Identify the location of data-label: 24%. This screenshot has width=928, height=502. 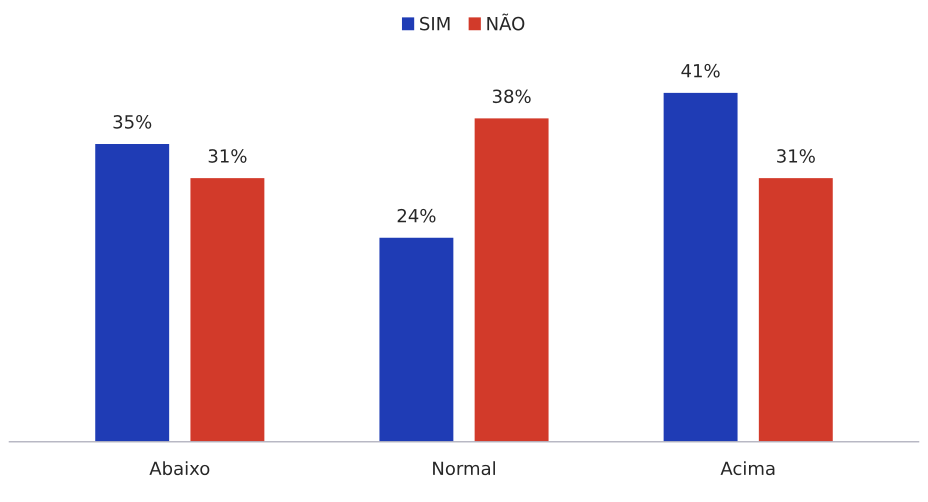
(417, 215).